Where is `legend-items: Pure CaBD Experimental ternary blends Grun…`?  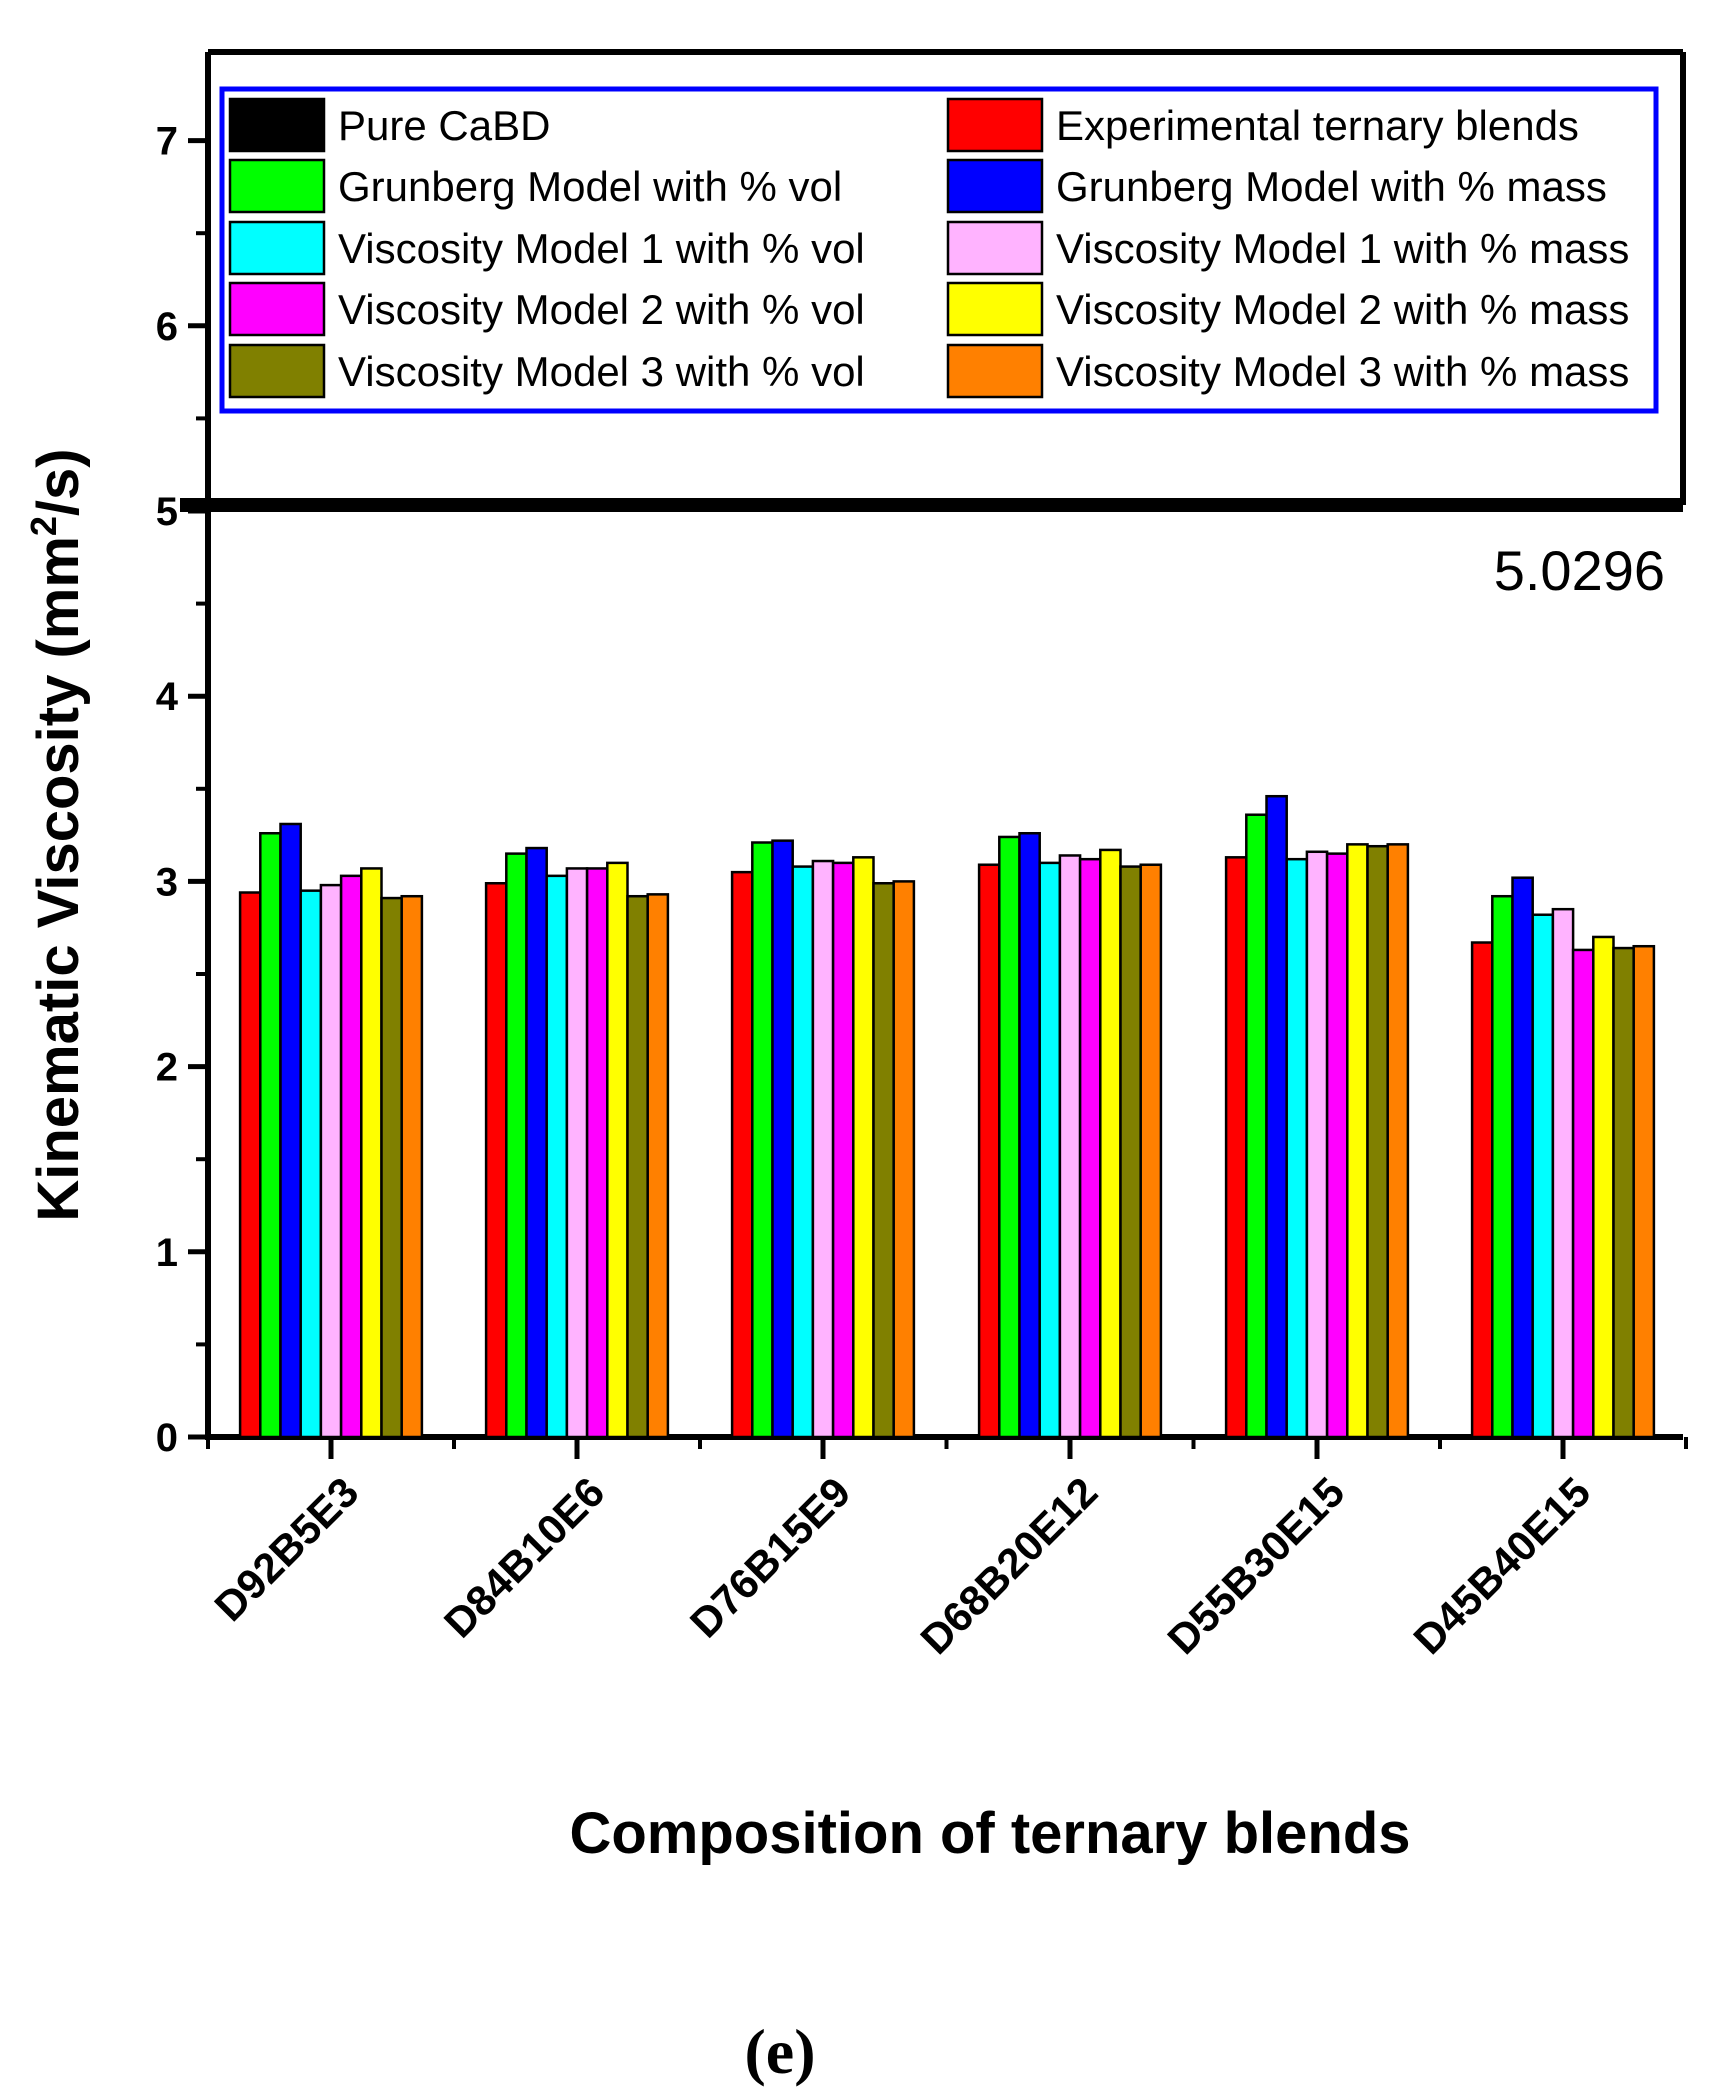
legend-items: Pure CaBD Experimental ternary blends Grun… is located at coordinates (928, 248).